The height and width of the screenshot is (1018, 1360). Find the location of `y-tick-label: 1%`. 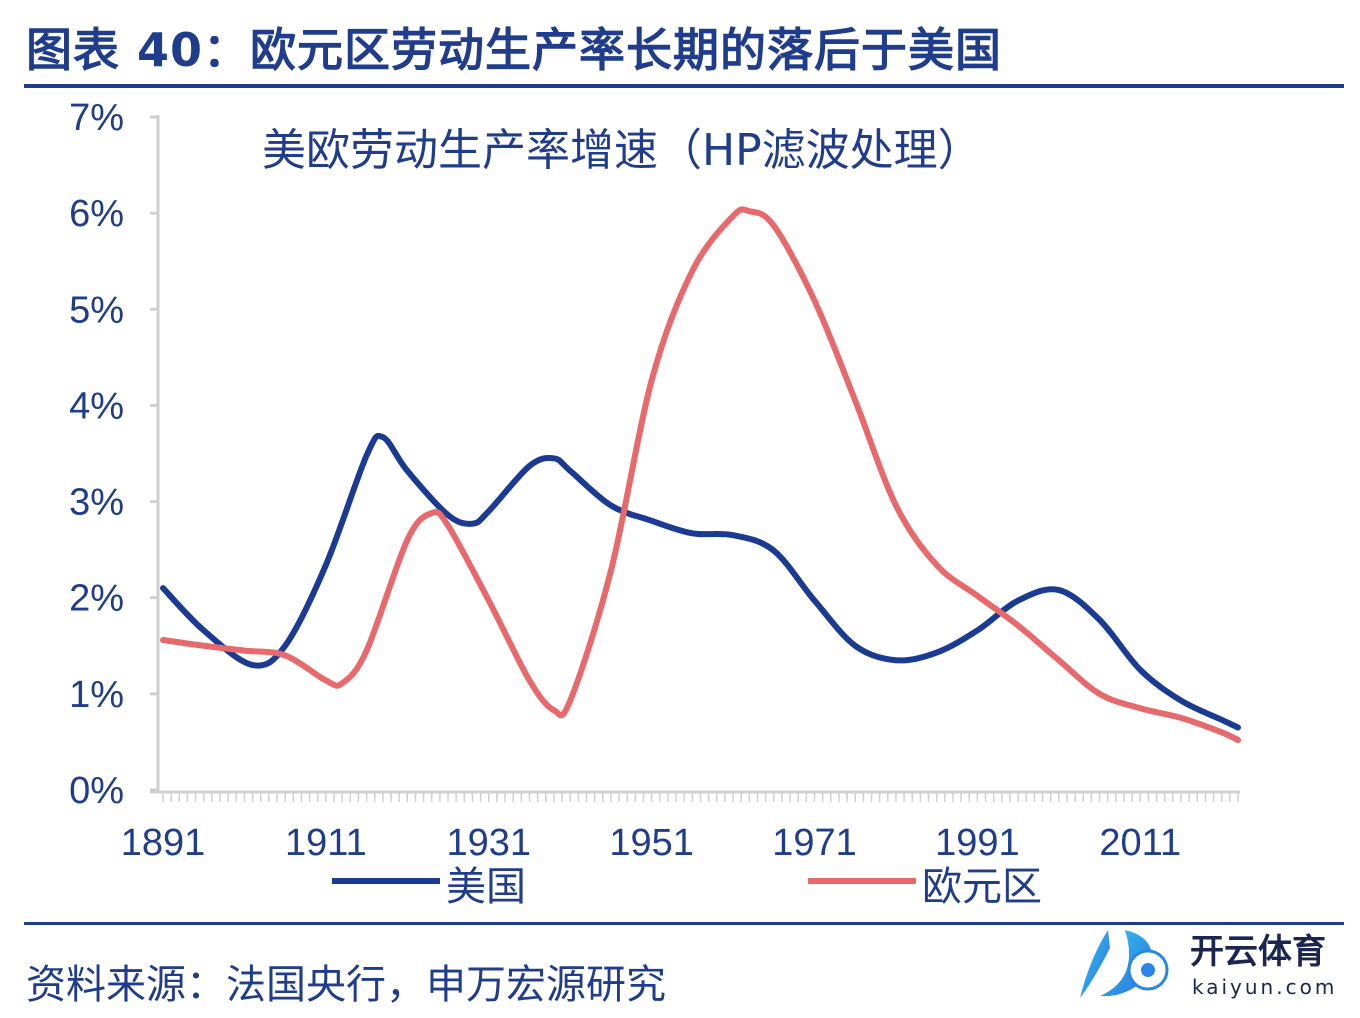

y-tick-label: 1% is located at coordinates (96, 695).